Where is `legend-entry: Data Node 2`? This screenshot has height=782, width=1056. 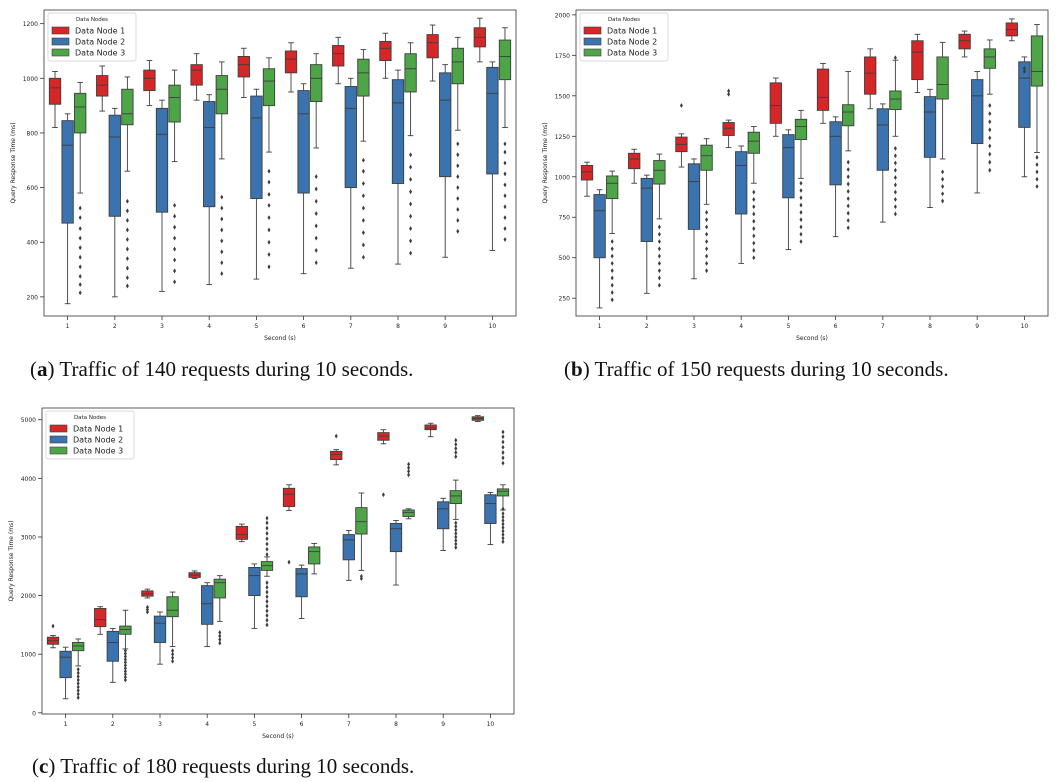
legend-entry: Data Node 2 is located at coordinates (632, 42).